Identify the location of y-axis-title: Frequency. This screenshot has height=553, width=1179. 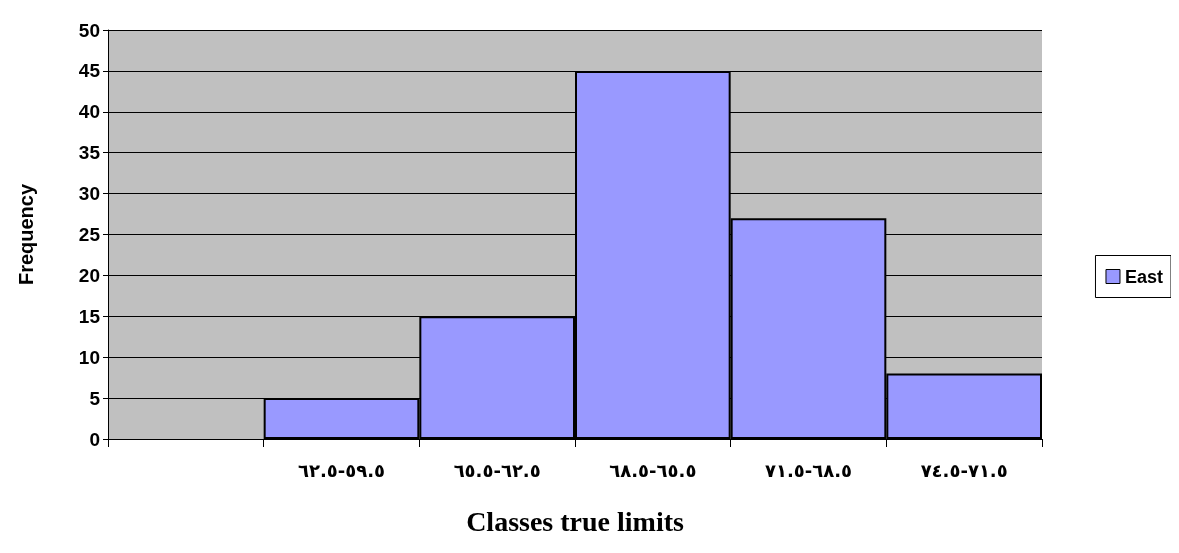
(26, 234).